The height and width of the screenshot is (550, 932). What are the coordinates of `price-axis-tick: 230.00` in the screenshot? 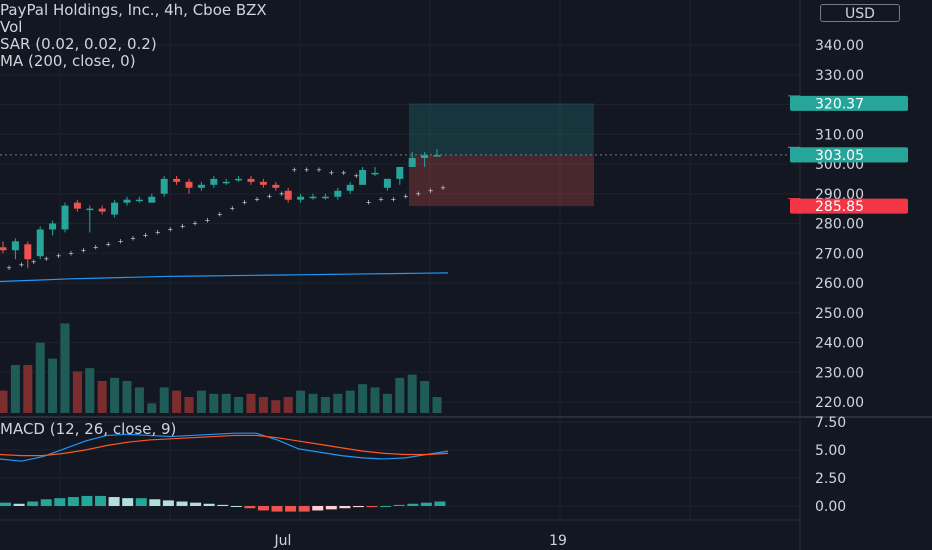 It's located at (839, 373).